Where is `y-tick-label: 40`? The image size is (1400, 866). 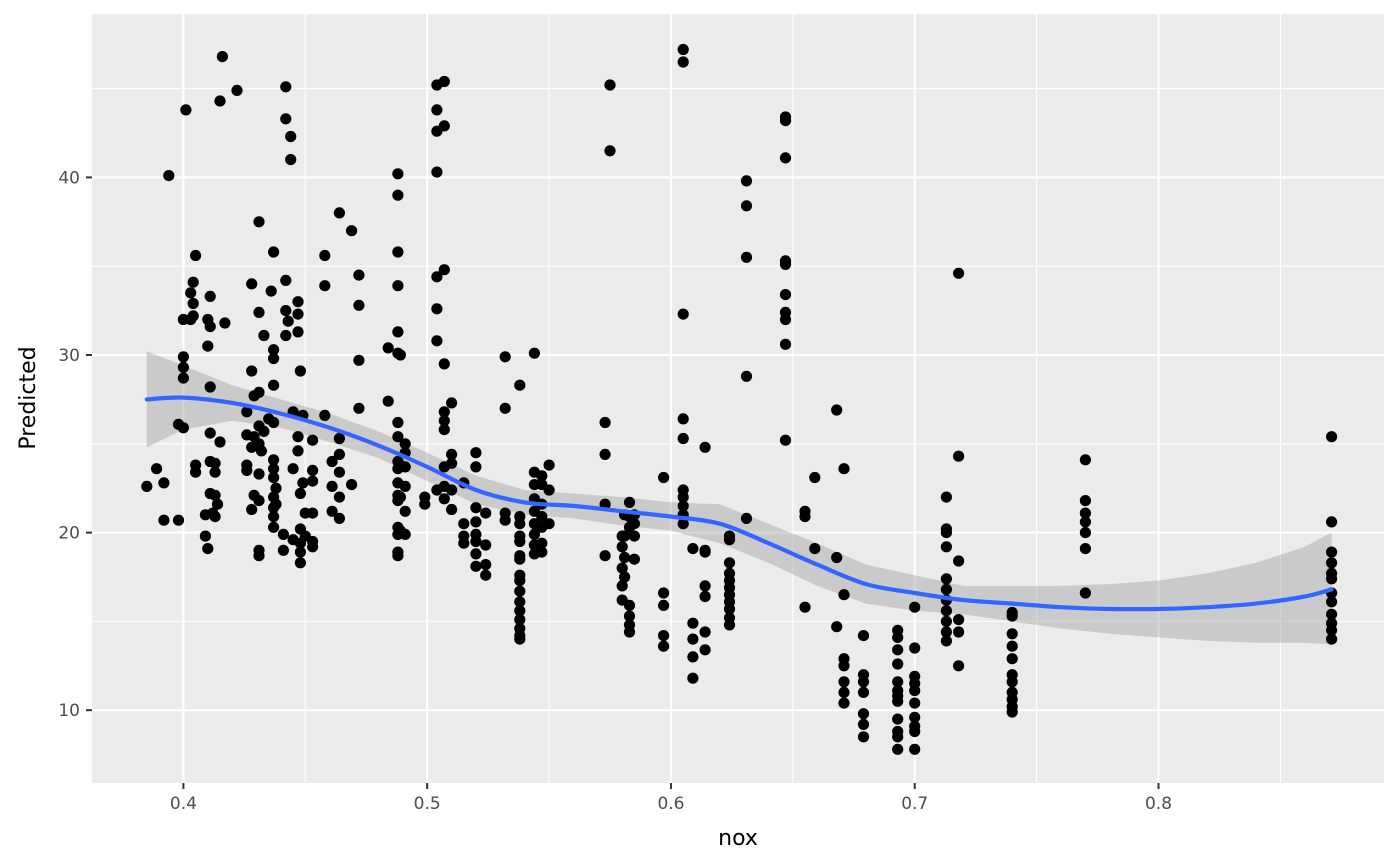 y-tick-label: 40 is located at coordinates (69, 178).